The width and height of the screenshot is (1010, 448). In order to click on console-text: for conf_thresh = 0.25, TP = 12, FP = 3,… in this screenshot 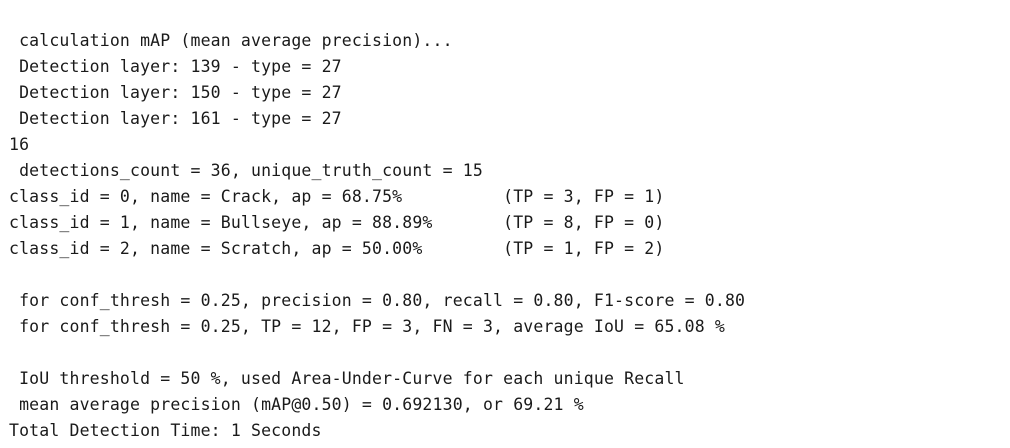, I will do `click(367, 326)`.